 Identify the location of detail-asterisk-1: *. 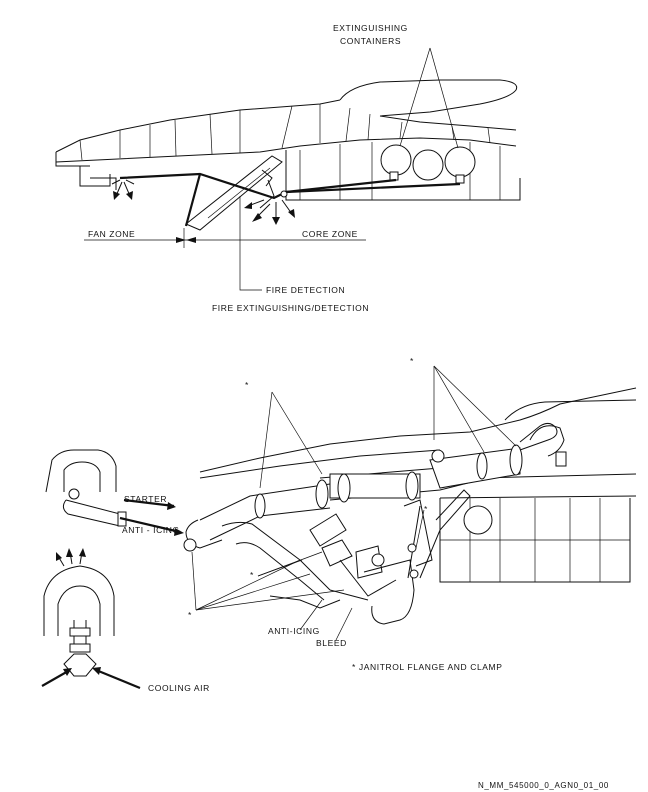
(247, 385).